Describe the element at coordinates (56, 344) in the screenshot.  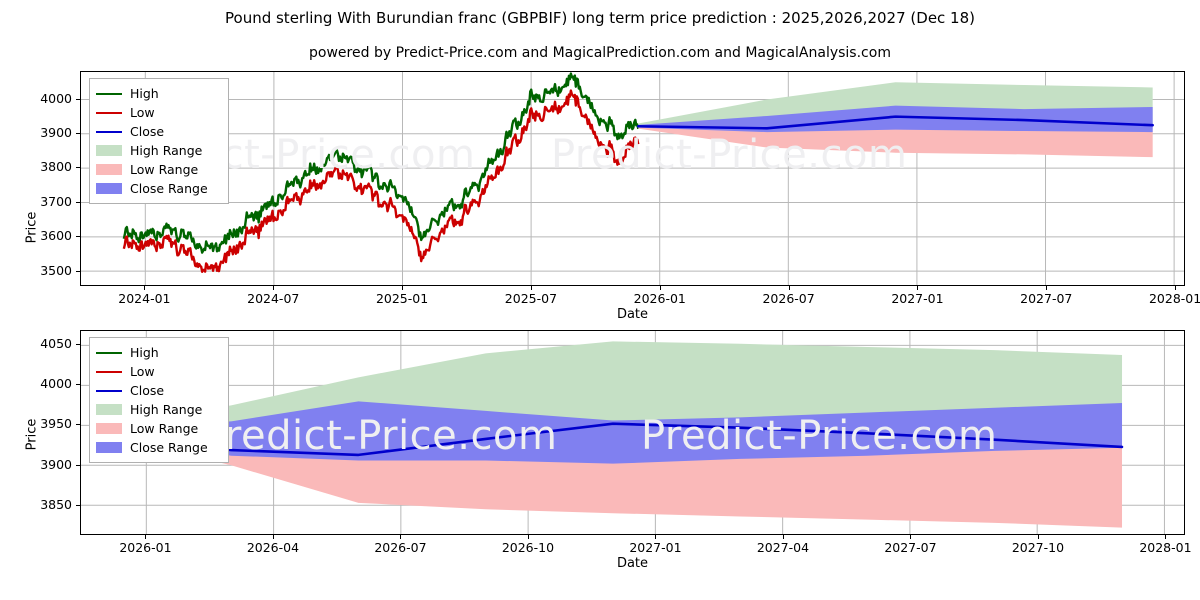
I see `y-tick-label: 4050` at that location.